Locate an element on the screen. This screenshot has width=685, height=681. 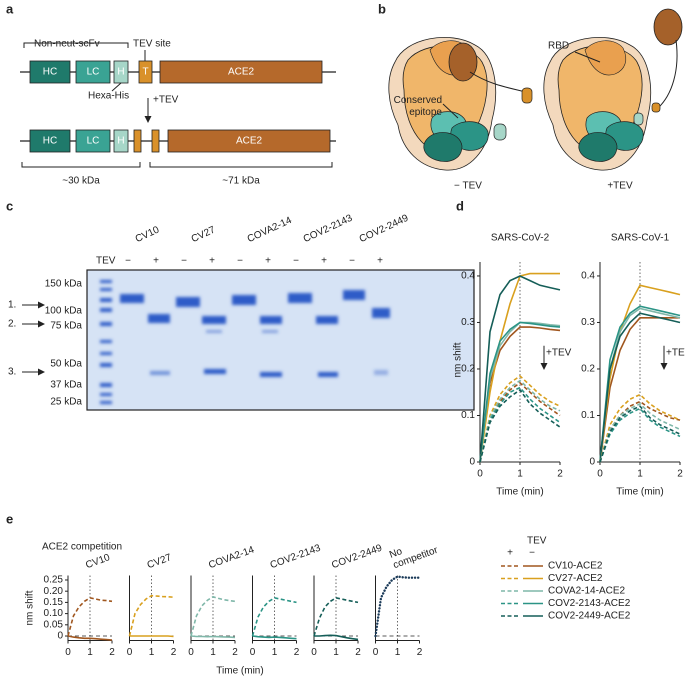
label: − TEV is located at coordinates (468, 186).